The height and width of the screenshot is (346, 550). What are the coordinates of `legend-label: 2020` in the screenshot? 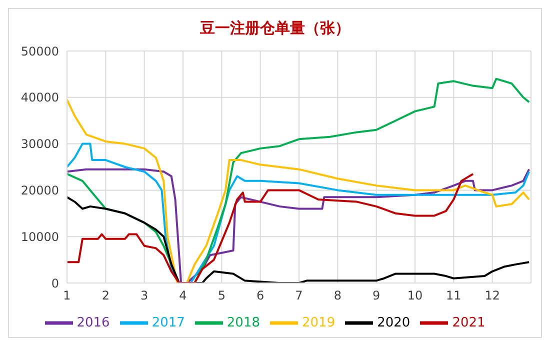 It's located at (393, 323).